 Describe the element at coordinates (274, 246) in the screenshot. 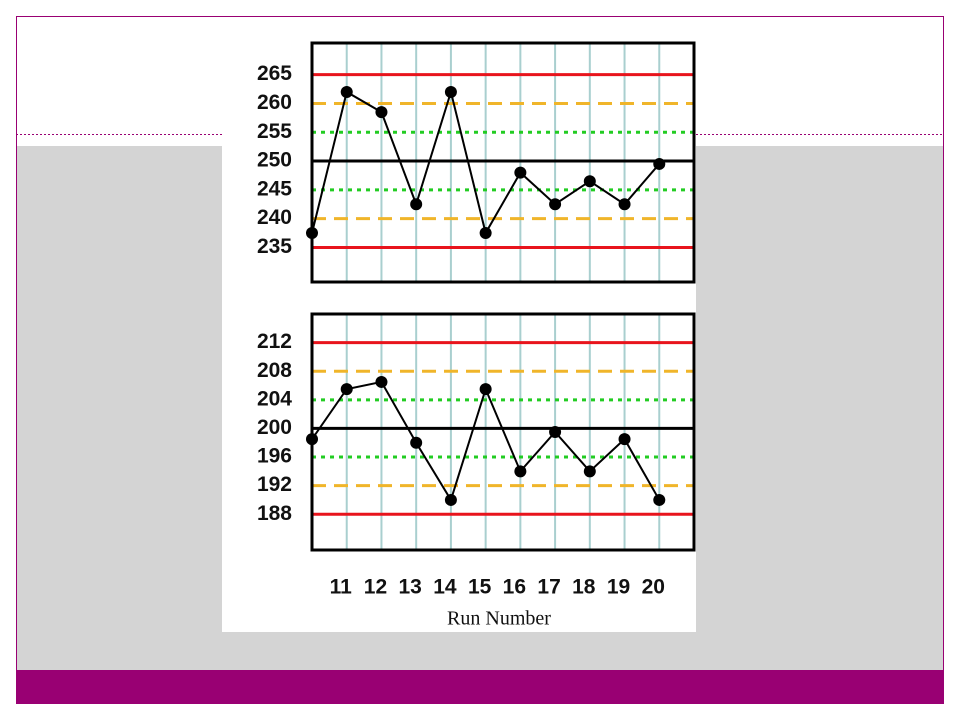

I see `y-tick-label: 235` at that location.